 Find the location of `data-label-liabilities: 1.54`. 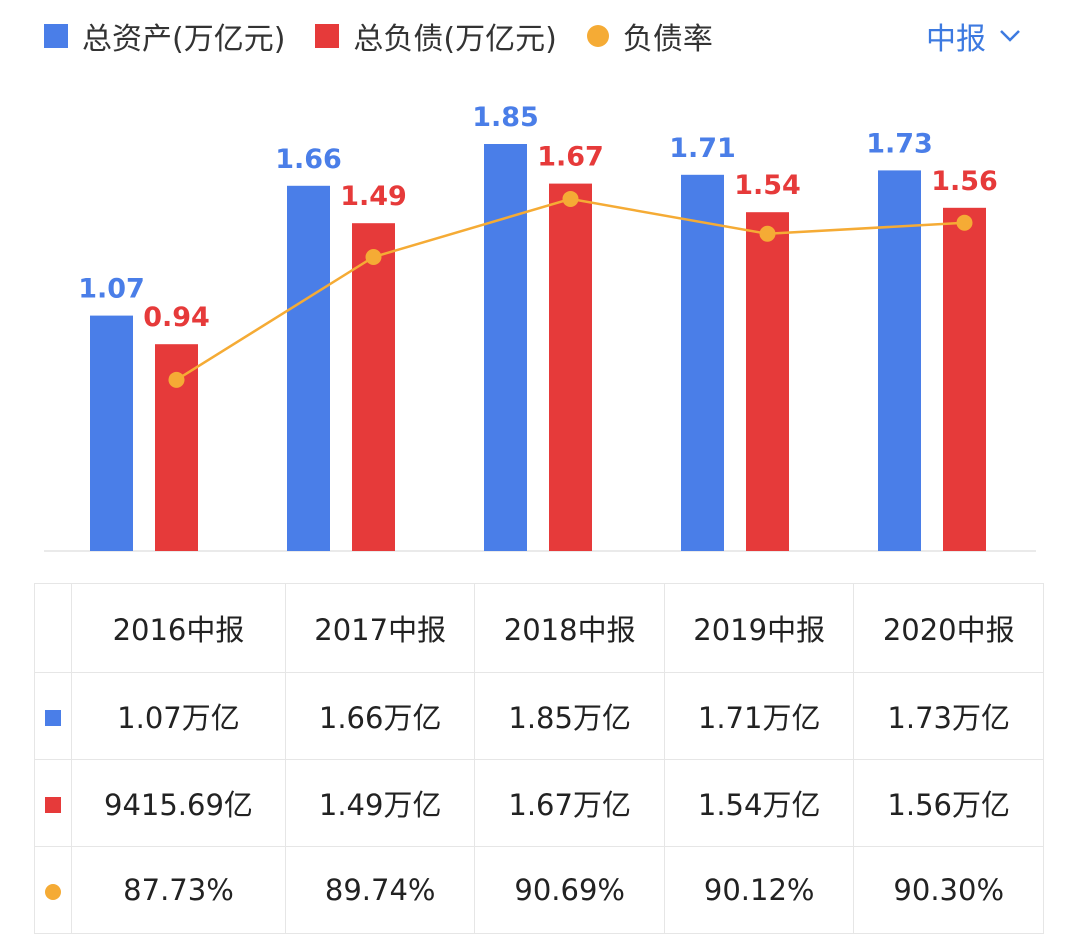

data-label-liabilities: 1.54 is located at coordinates (767, 185).